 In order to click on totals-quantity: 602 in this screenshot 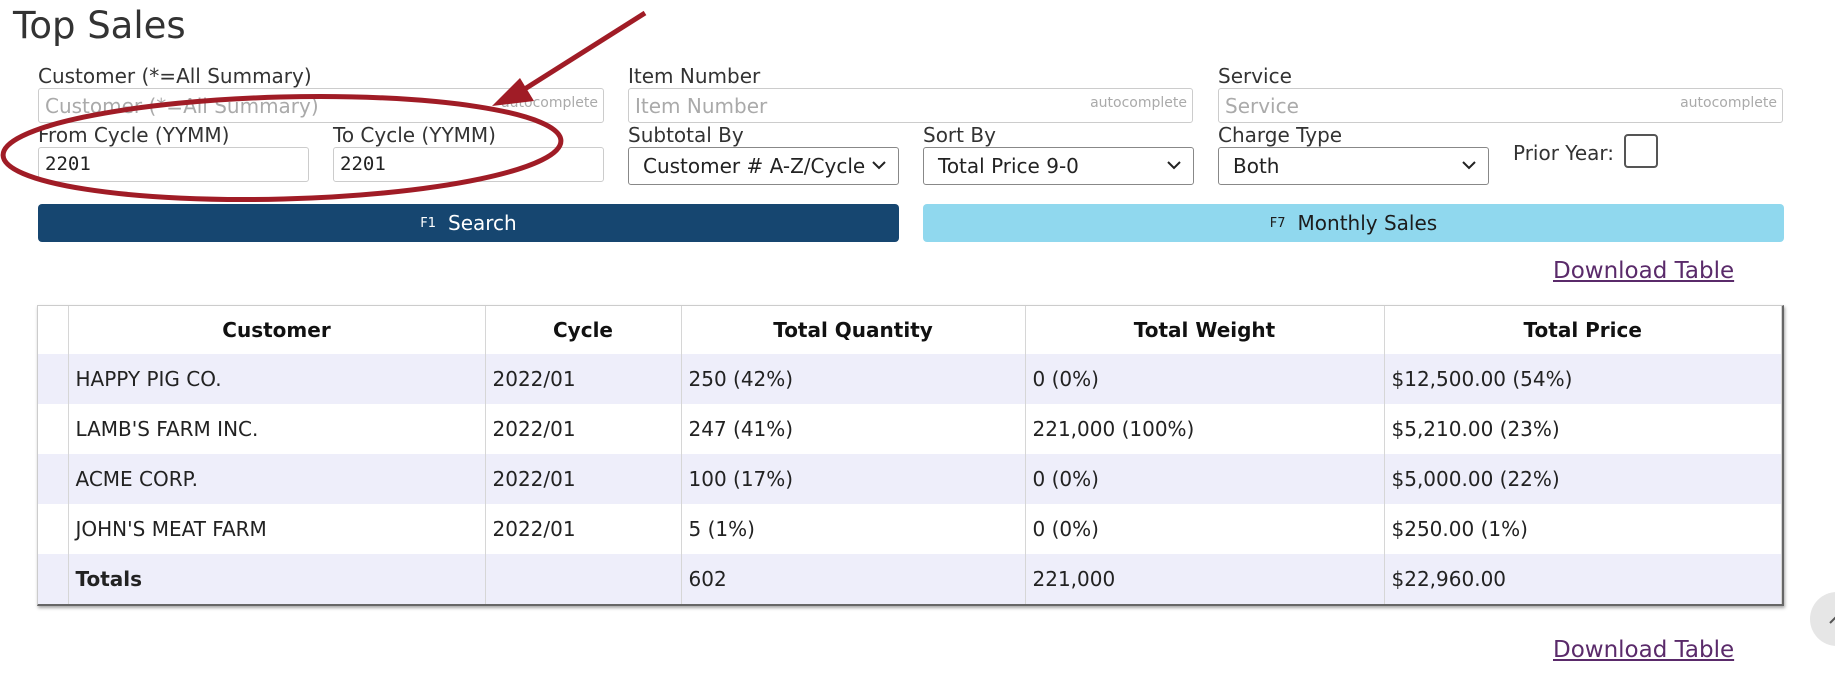, I will do `click(853, 579)`.